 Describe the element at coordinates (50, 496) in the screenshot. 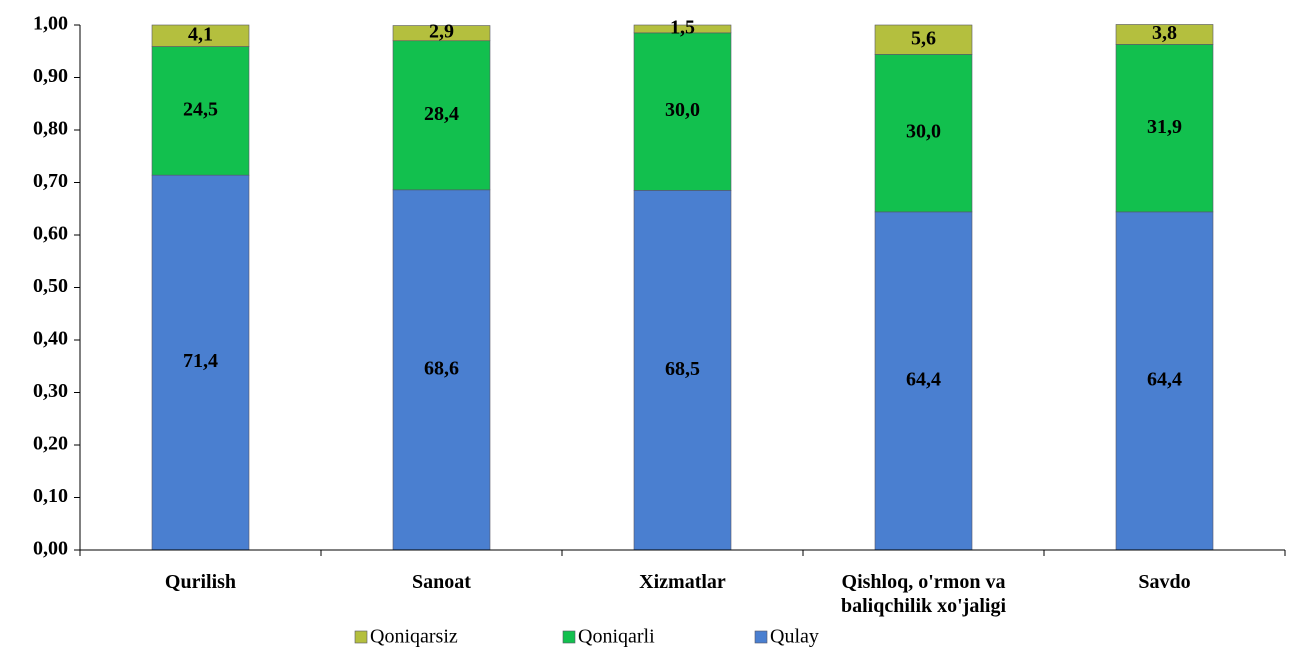

I see `y-tick-label: 0,10` at that location.